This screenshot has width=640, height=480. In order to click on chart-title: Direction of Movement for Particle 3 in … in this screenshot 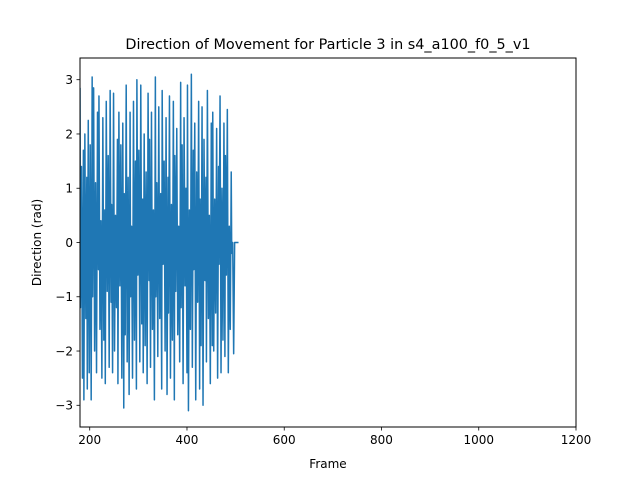, I will do `click(327, 45)`.